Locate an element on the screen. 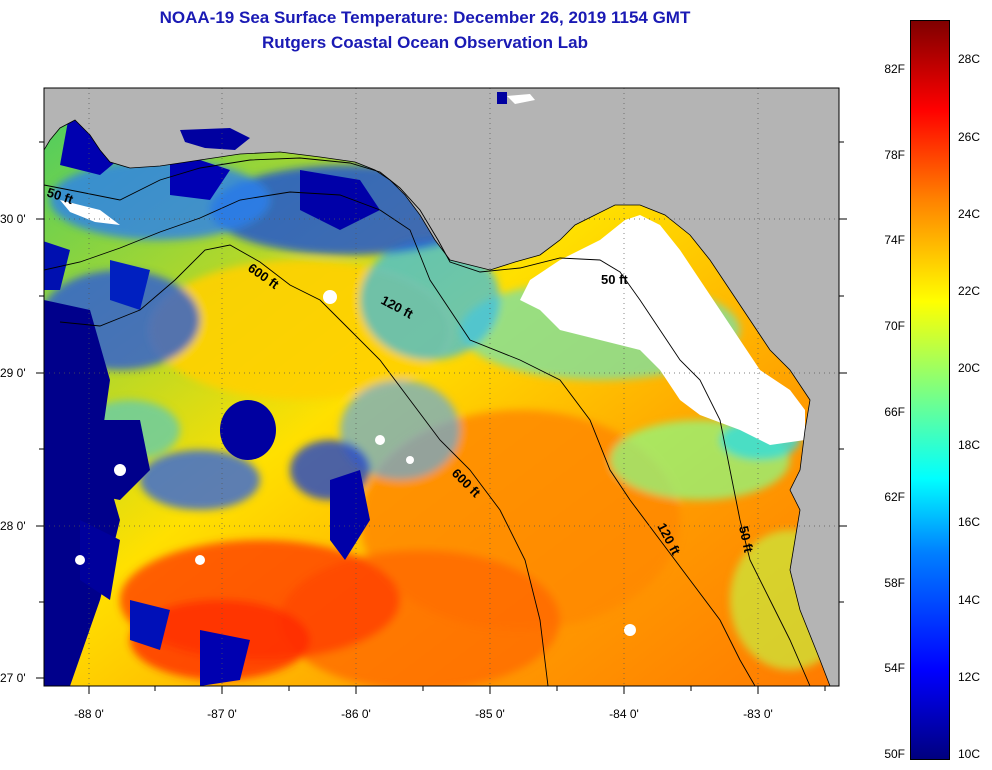 This screenshot has height=770, width=992. lon-label-84: -84 0' is located at coordinates (624, 714).